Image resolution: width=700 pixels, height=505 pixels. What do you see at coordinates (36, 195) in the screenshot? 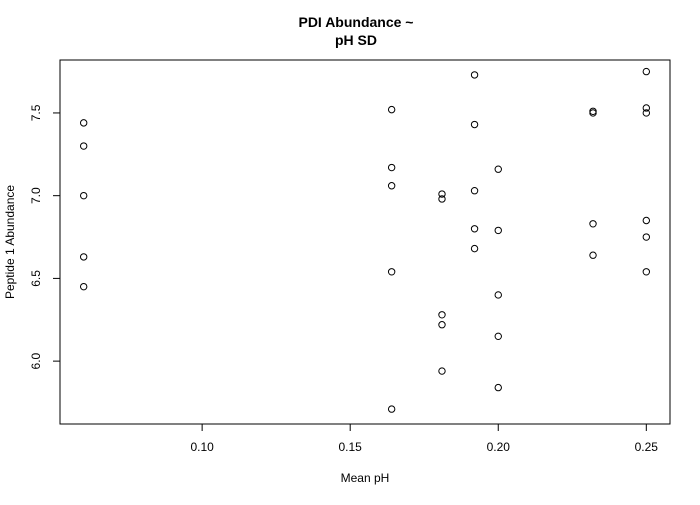
I see `y-tick-label: 7.0` at bounding box center [36, 195].